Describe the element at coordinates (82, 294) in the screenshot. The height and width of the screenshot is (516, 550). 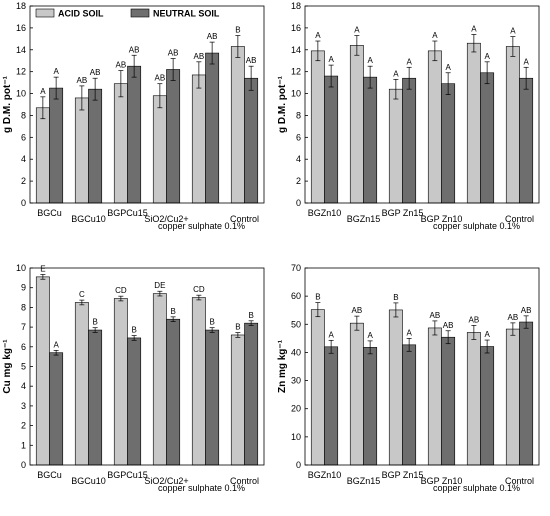
I see `significance-letter: C` at that location.